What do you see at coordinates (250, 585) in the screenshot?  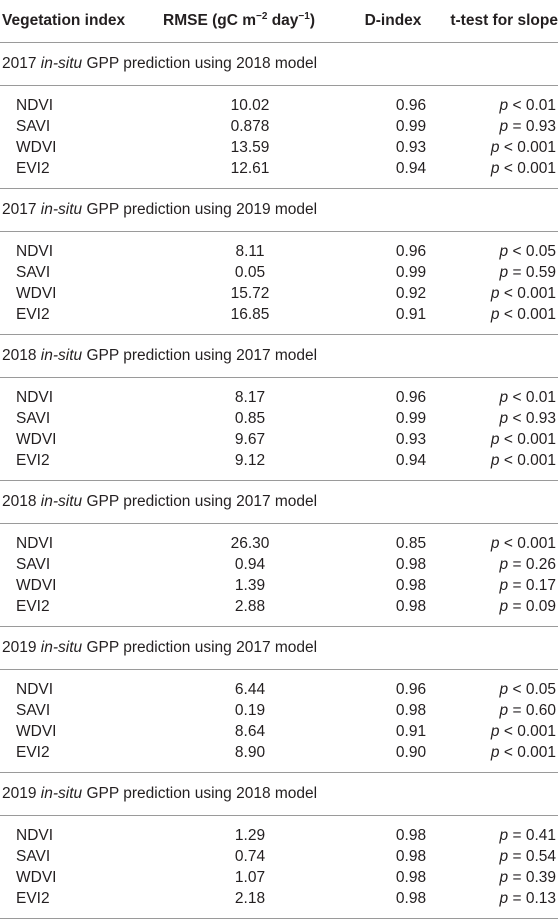 I see `rmse-cell: 1.39` at bounding box center [250, 585].